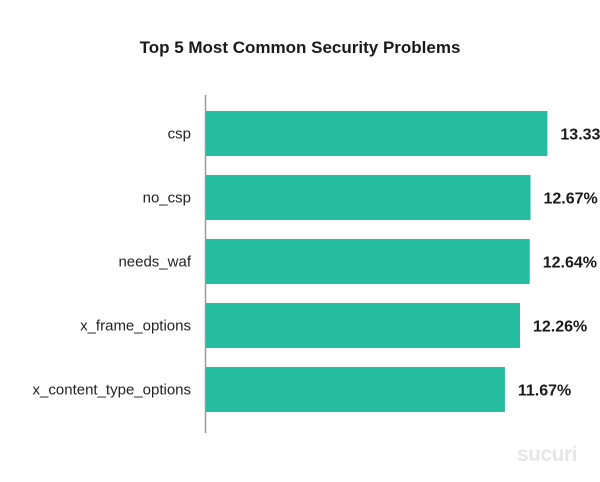 Image resolution: width=600 pixels, height=482 pixels. What do you see at coordinates (355, 389) in the screenshot?
I see `bar-x_content_type_options` at bounding box center [355, 389].